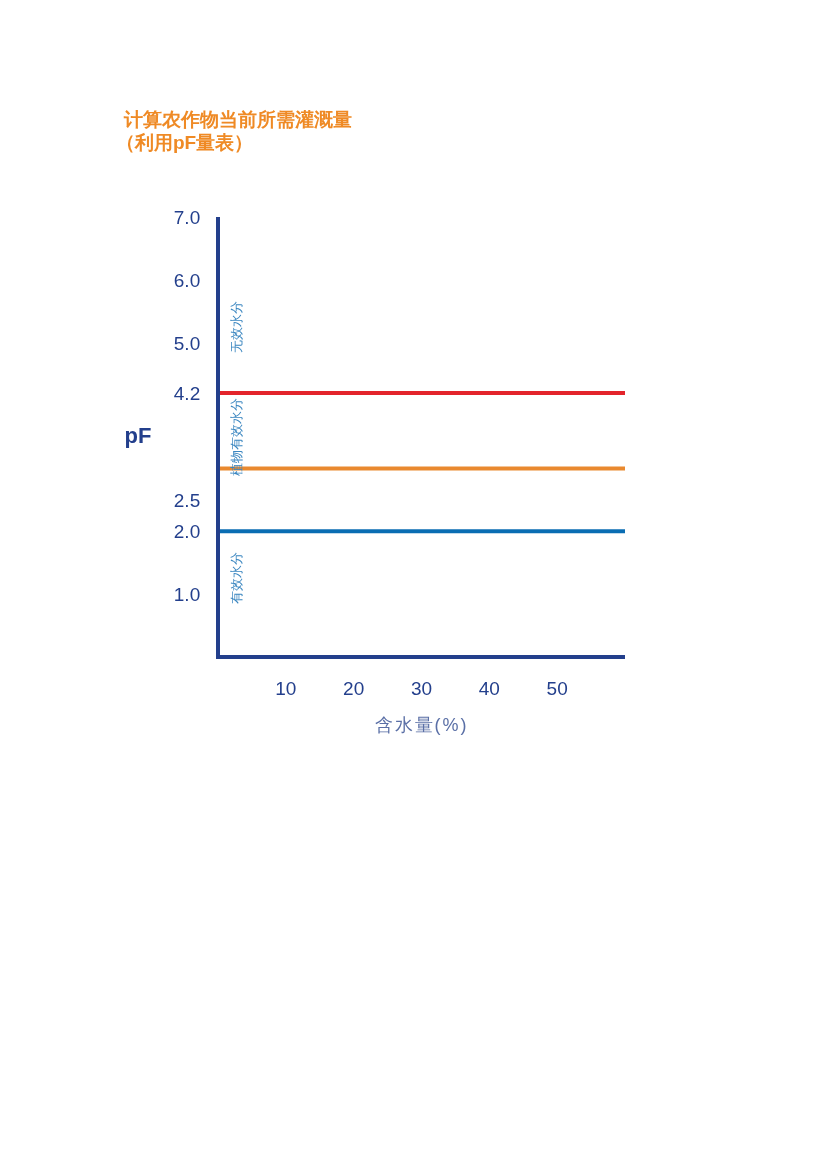  What do you see at coordinates (187, 280) in the screenshot?
I see `y-tick-label: 6.0` at bounding box center [187, 280].